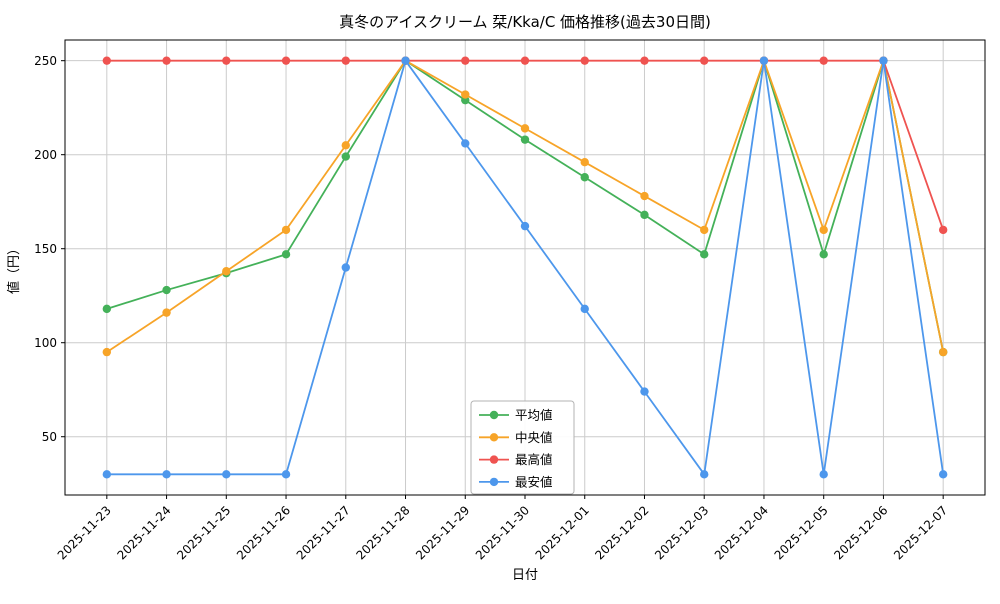 The height and width of the screenshot is (604, 1000). I want to click on x-tick-label: 2025-11-28, so click(382, 532).